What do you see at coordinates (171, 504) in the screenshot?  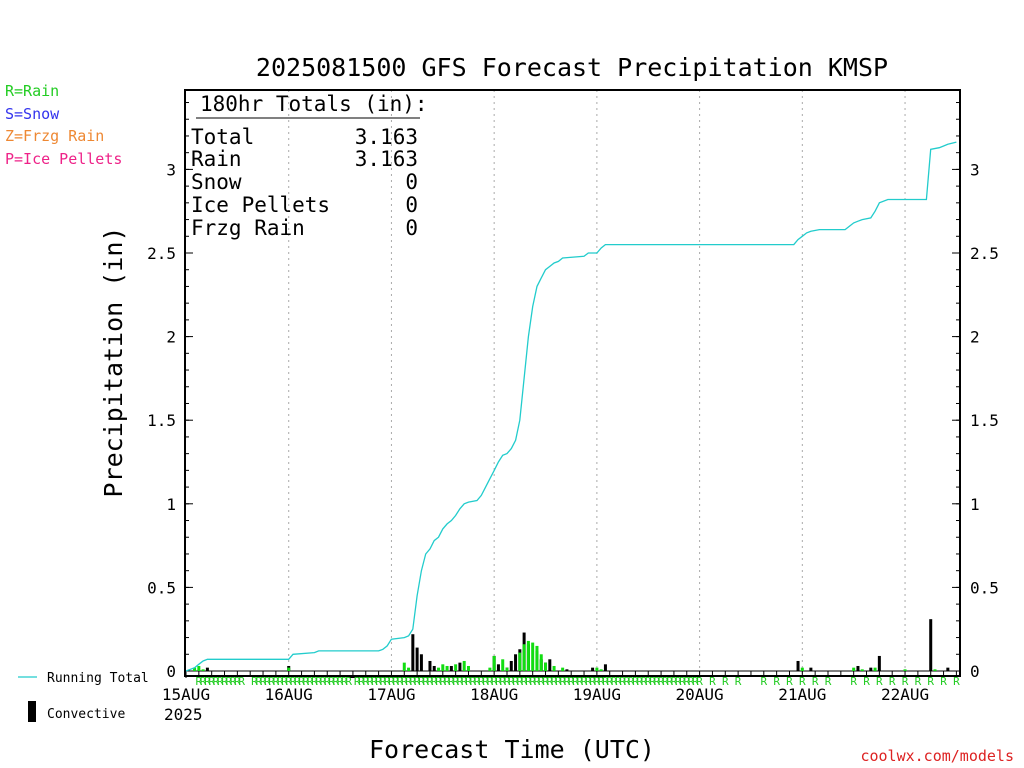 I see `y-tick-label-left: 1` at bounding box center [171, 504].